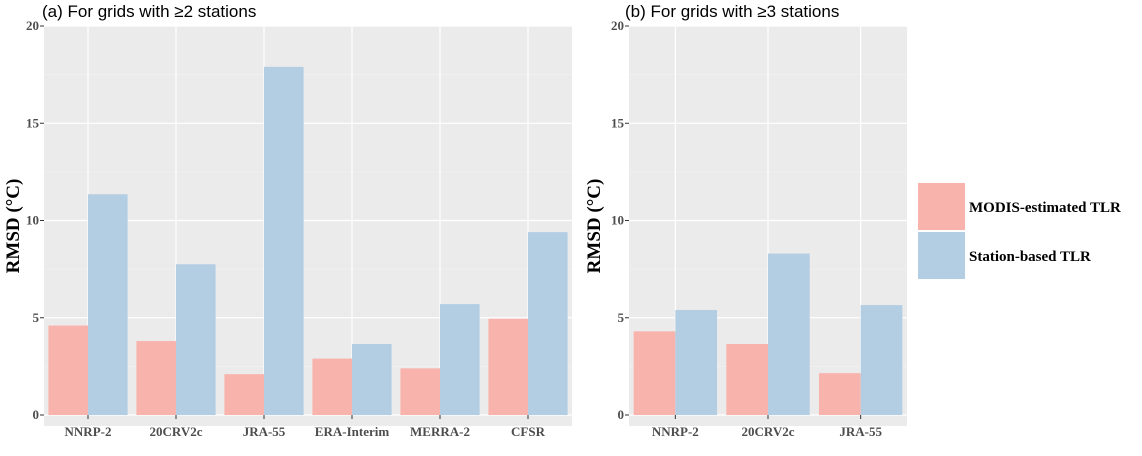  I want to click on panel-b-bars, so click(768, 334).